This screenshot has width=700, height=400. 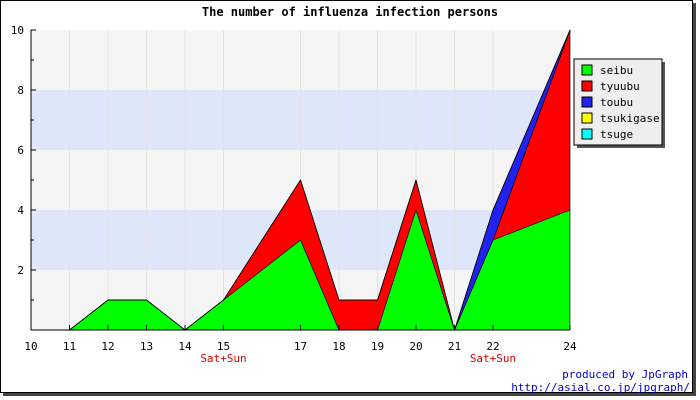 I want to click on x-tick-label: 18, so click(x=338, y=346).